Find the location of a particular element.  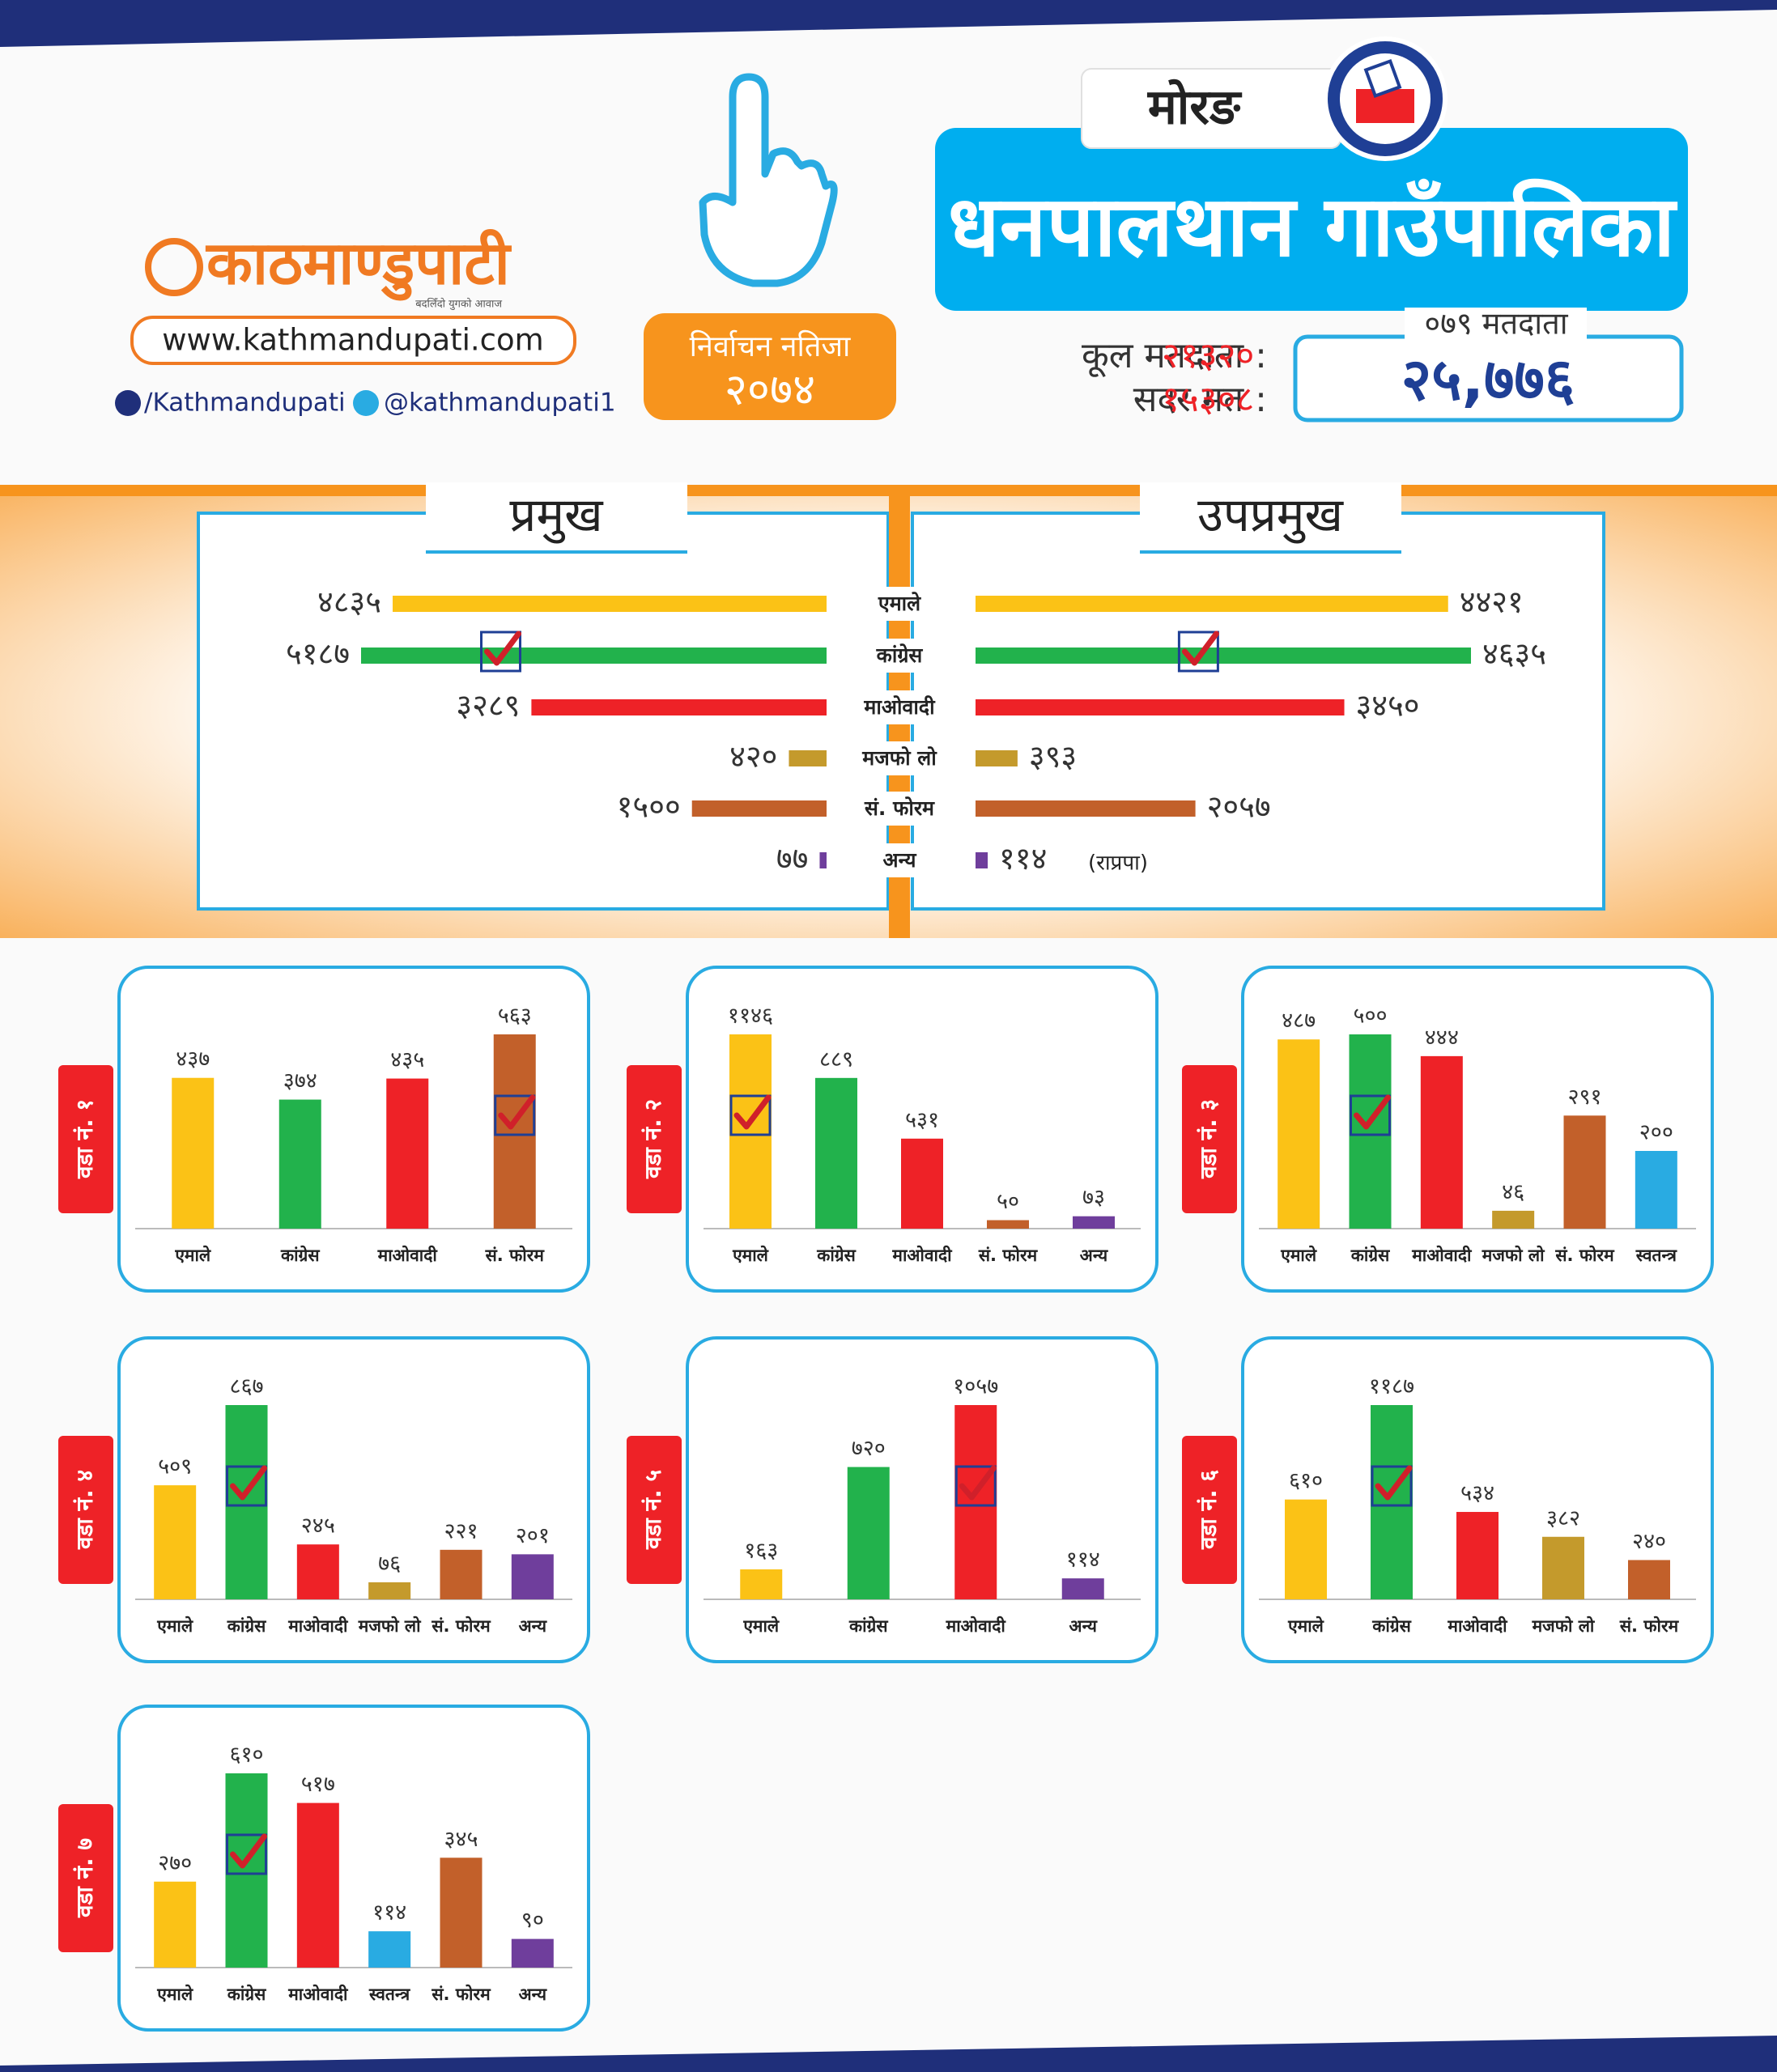

value-label: १५०० is located at coordinates (649, 807).